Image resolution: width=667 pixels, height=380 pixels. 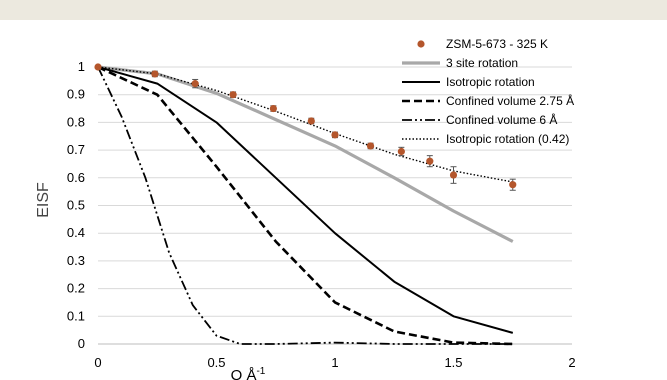 What do you see at coordinates (333, 10) in the screenshot?
I see `top-banner` at bounding box center [333, 10].